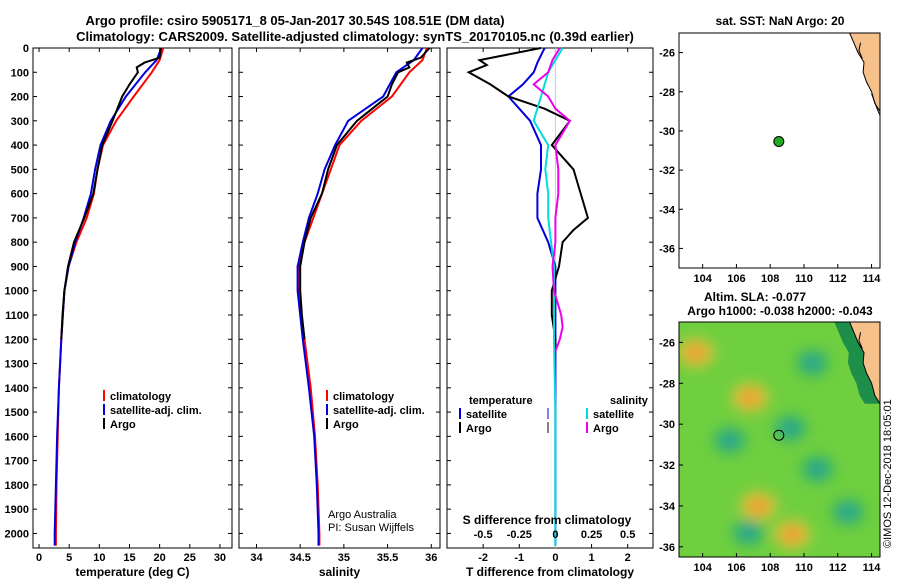 The height and width of the screenshot is (580, 900). What do you see at coordinates (20, 73) in the screenshot?
I see `y-tick-label: 100` at bounding box center [20, 73].